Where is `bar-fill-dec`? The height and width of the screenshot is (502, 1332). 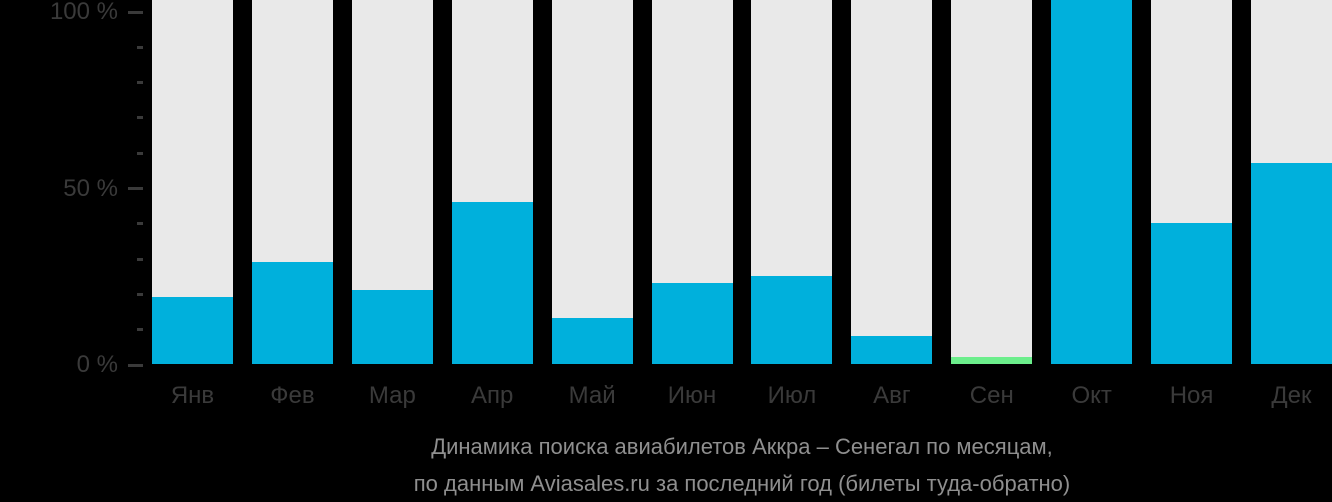
bar-fill-dec is located at coordinates (1291, 263).